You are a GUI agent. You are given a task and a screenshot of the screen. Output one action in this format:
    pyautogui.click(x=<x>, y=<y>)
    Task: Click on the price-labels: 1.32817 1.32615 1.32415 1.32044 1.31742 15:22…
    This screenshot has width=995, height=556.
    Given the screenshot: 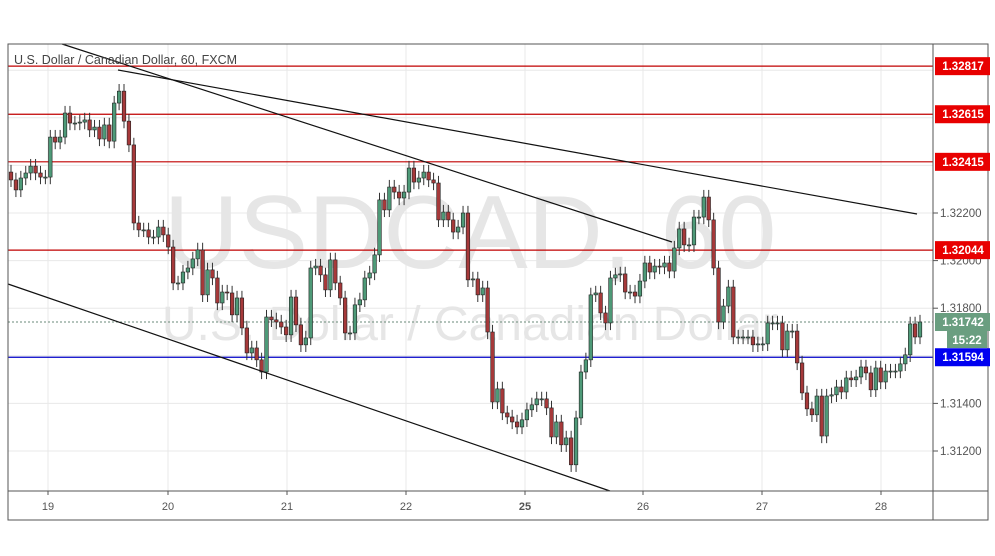 What is the action you would take?
    pyautogui.click(x=962, y=212)
    